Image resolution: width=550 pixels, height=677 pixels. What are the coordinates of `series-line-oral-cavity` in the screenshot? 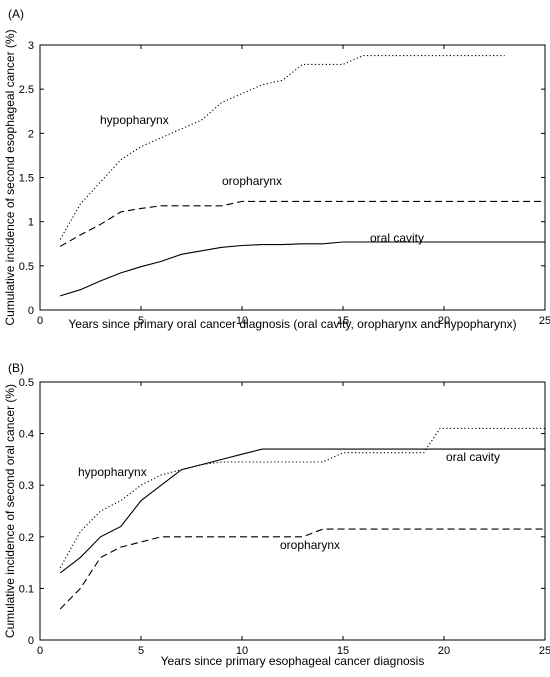 It's located at (302, 269).